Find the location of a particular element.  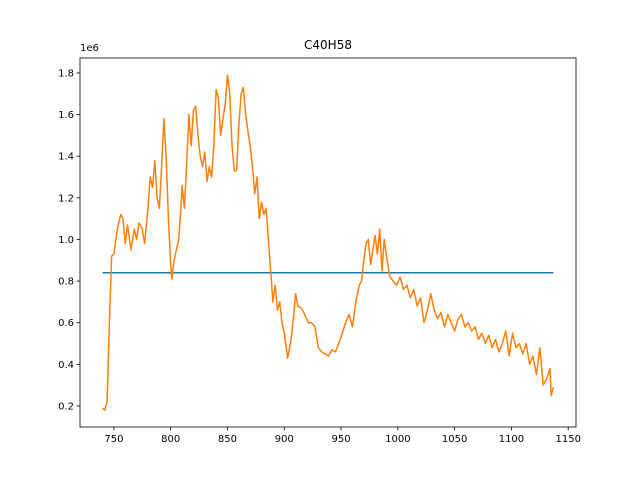

x-tick-label: 1000 is located at coordinates (397, 439).